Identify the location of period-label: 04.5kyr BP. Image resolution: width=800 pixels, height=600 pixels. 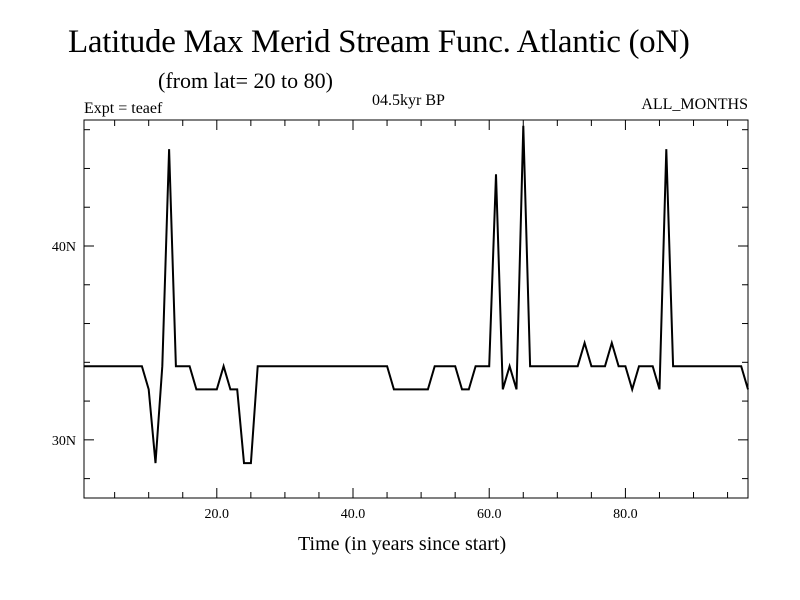
(408, 100).